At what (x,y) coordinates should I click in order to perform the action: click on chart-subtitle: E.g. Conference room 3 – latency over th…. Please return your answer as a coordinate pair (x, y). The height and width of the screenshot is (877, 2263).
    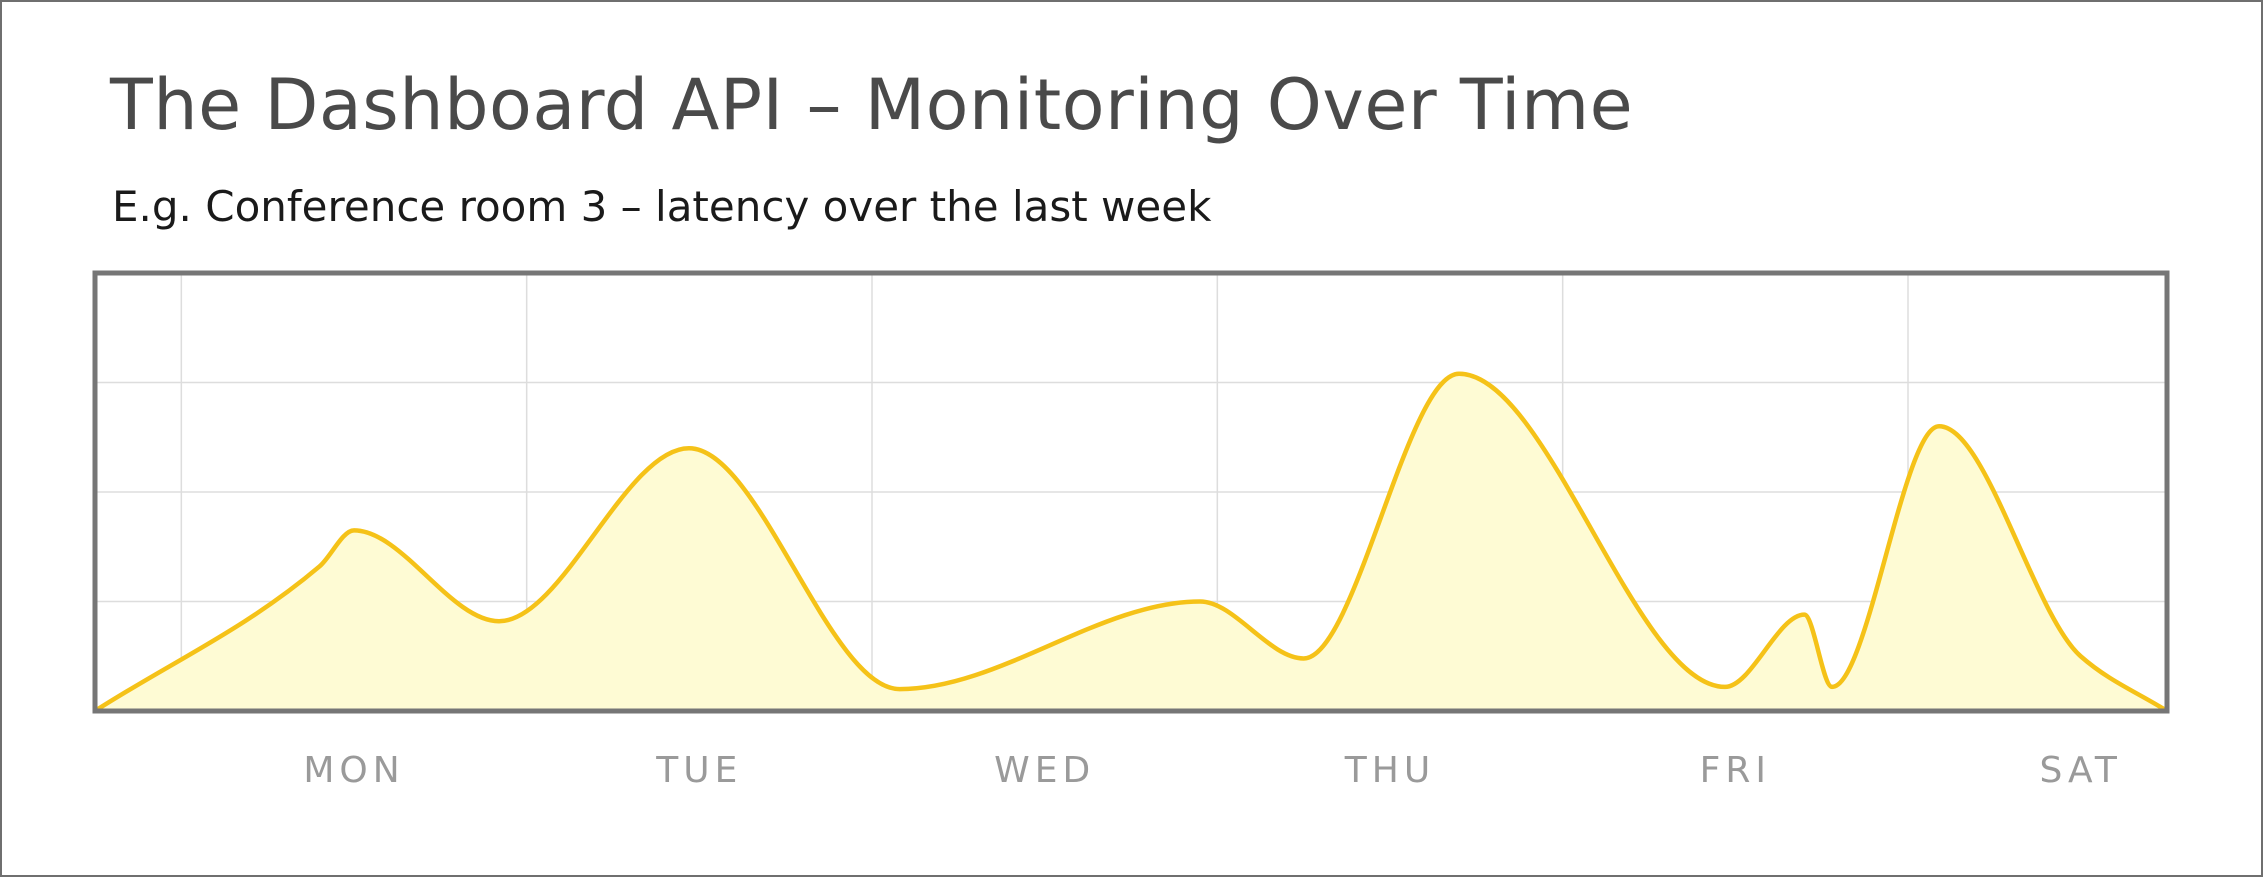
    Looking at the image, I should click on (662, 206).